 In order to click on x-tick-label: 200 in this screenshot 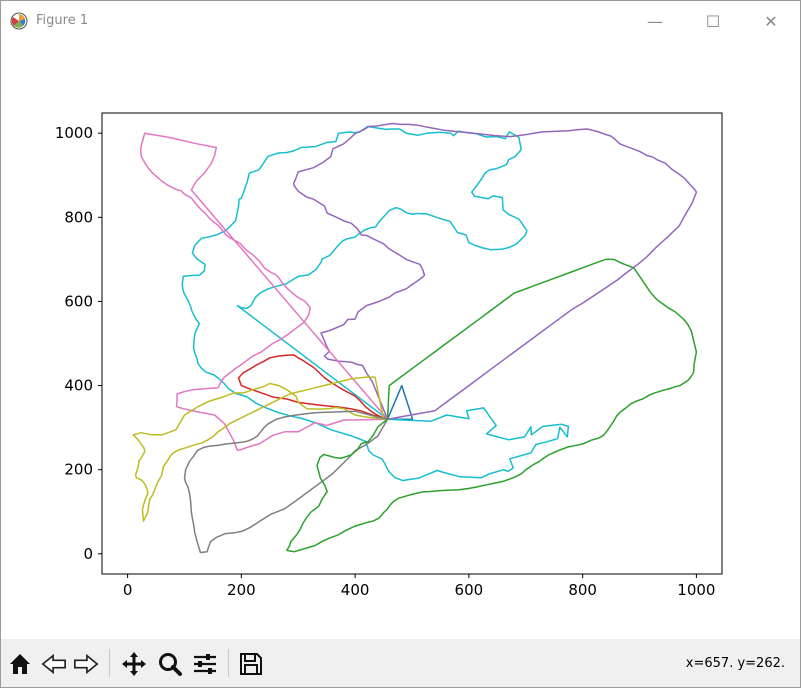, I will do `click(241, 590)`.